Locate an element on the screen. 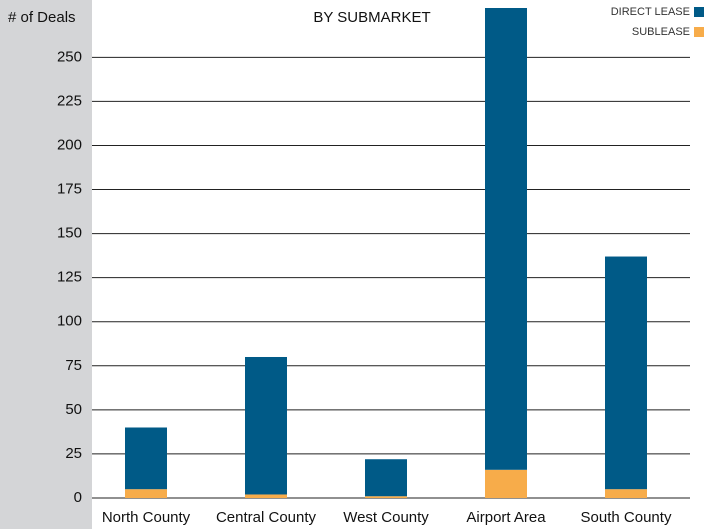  y-tick-label: 25 is located at coordinates (73, 453).